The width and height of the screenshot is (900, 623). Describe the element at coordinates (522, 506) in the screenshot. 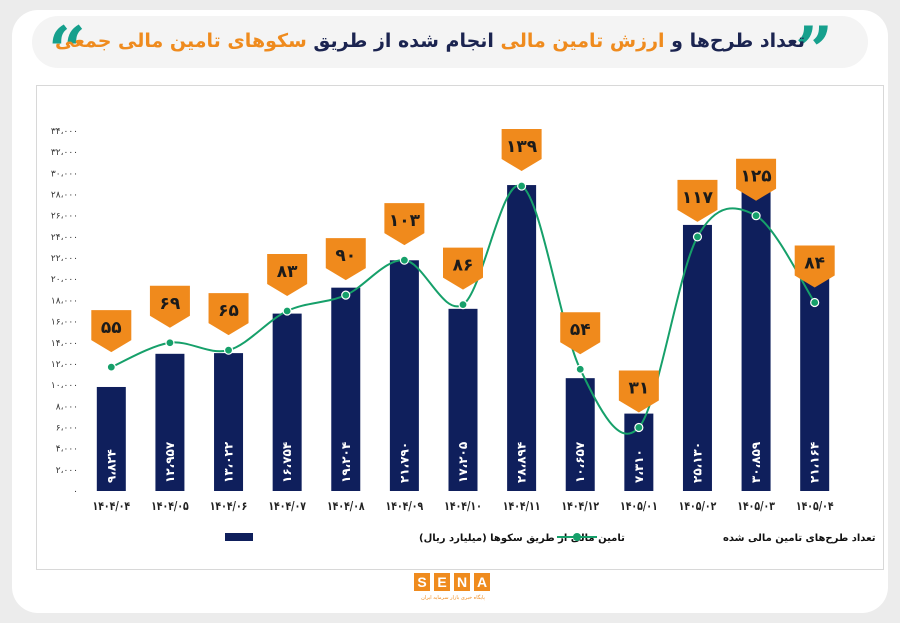

I see `x-tick-label: ۱۴۰۴/۱۱` at that location.